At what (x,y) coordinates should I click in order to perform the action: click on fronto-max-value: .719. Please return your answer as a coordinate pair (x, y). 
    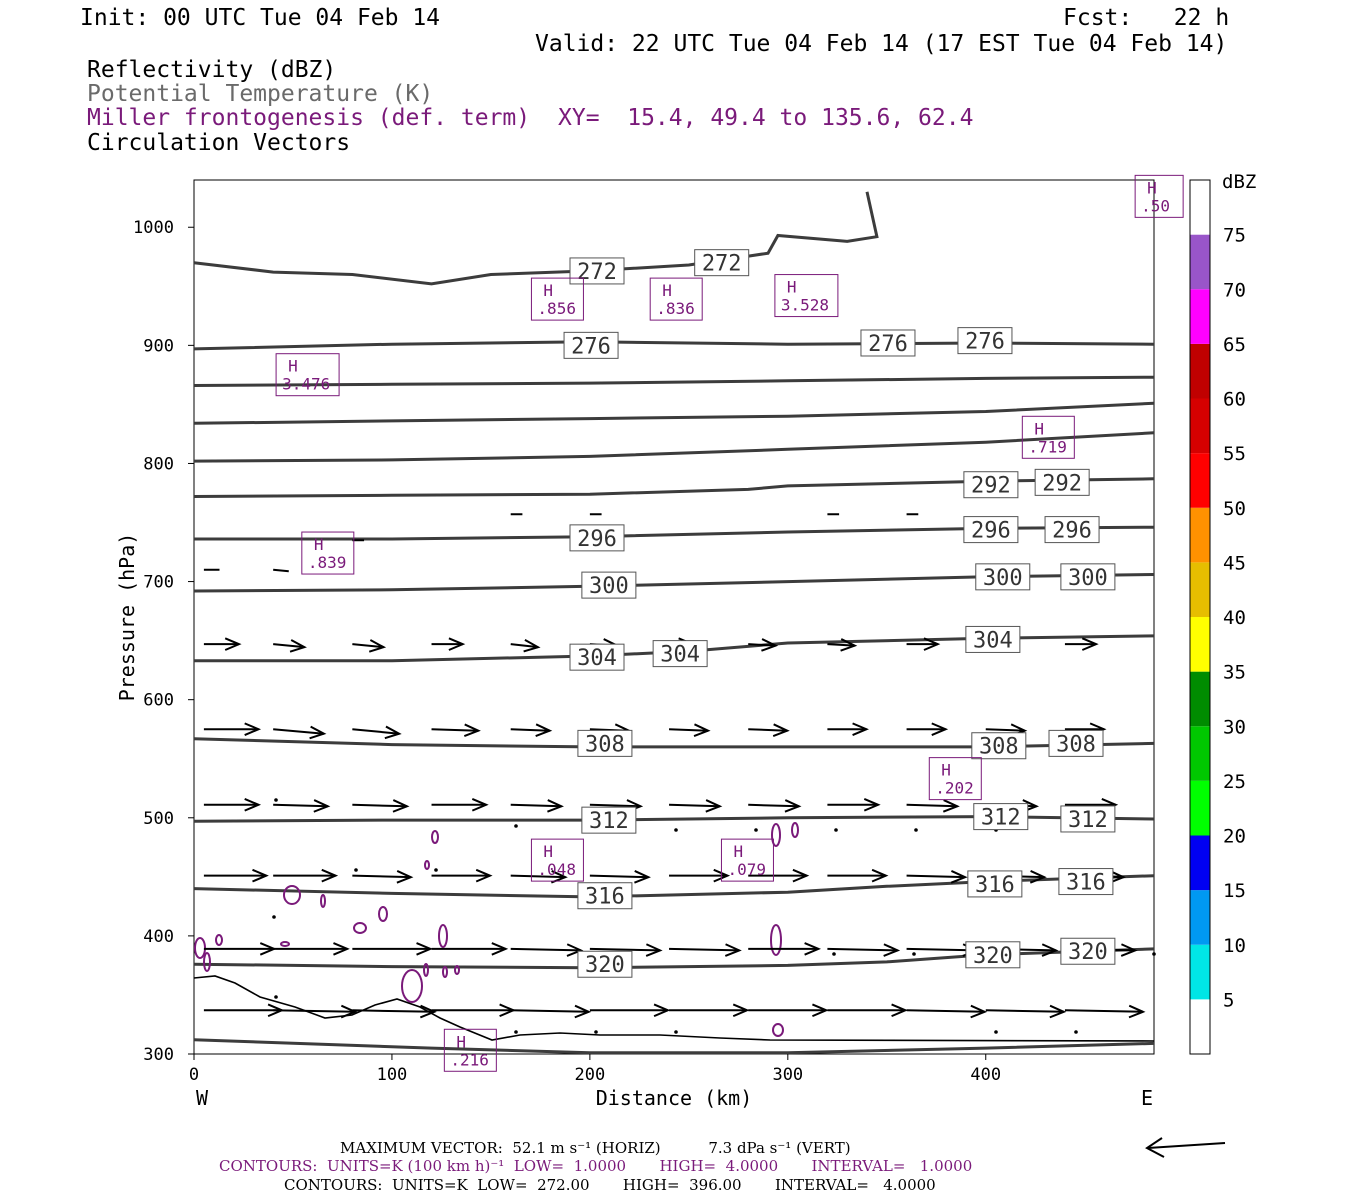
    Looking at the image, I should click on (1047, 446).